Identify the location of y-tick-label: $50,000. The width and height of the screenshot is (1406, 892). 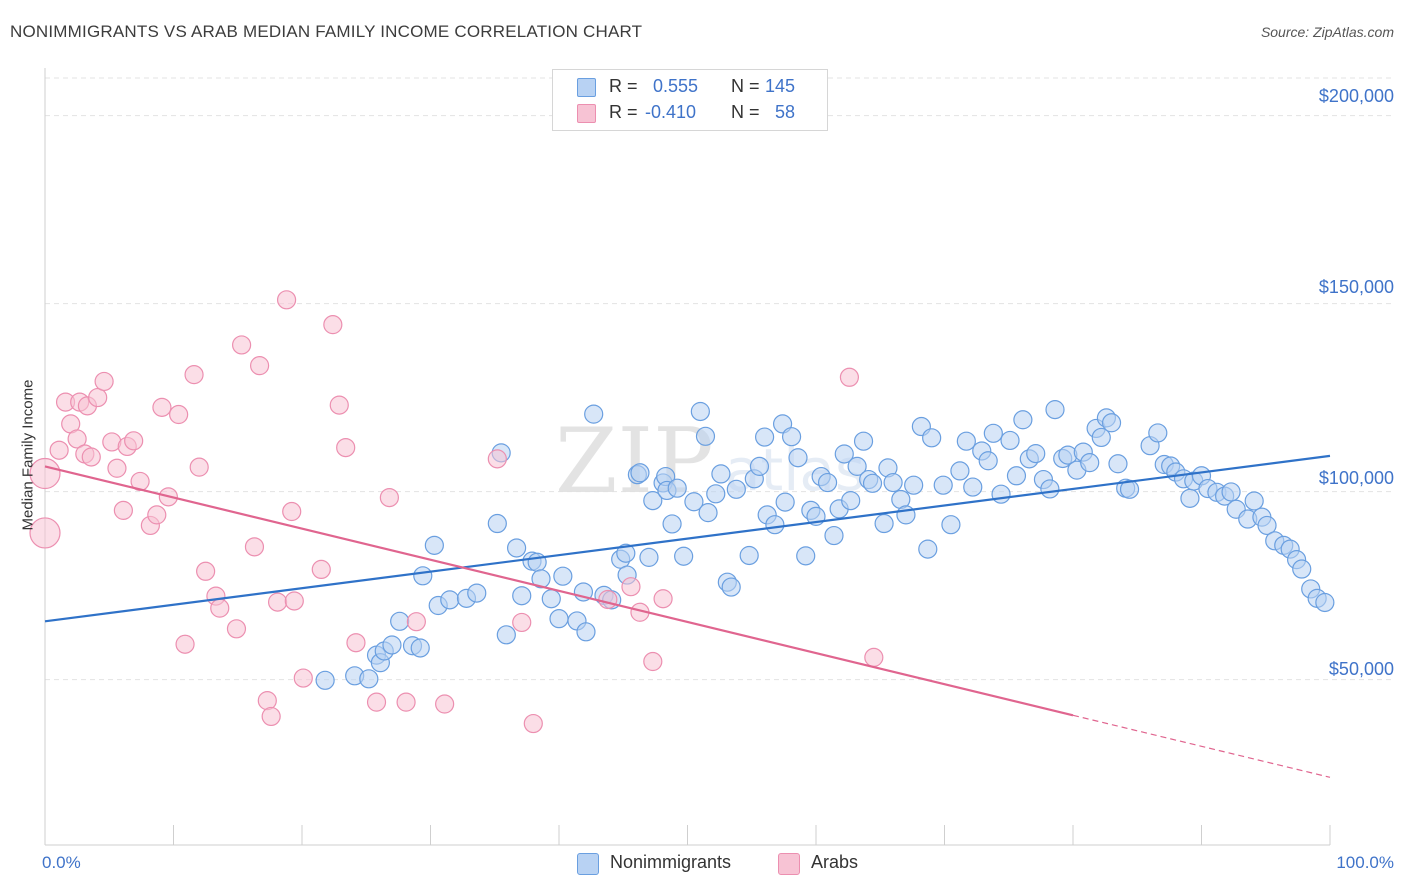
(1361, 669).